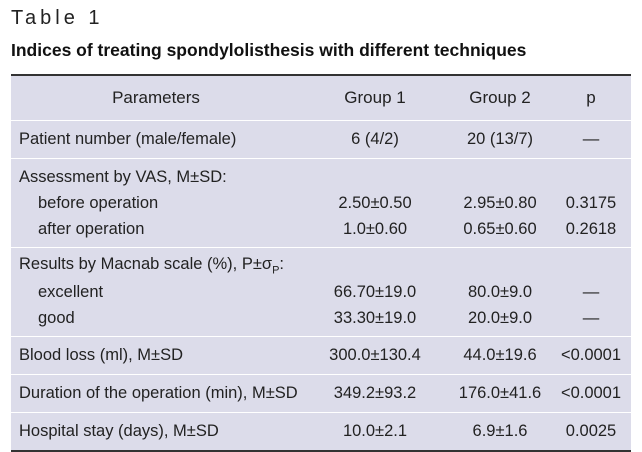 This screenshot has width=642, height=452. I want to click on table-row-macnab-excellent: excellent 66.70±19.0 80.0±9.0 —, so click(321, 292).